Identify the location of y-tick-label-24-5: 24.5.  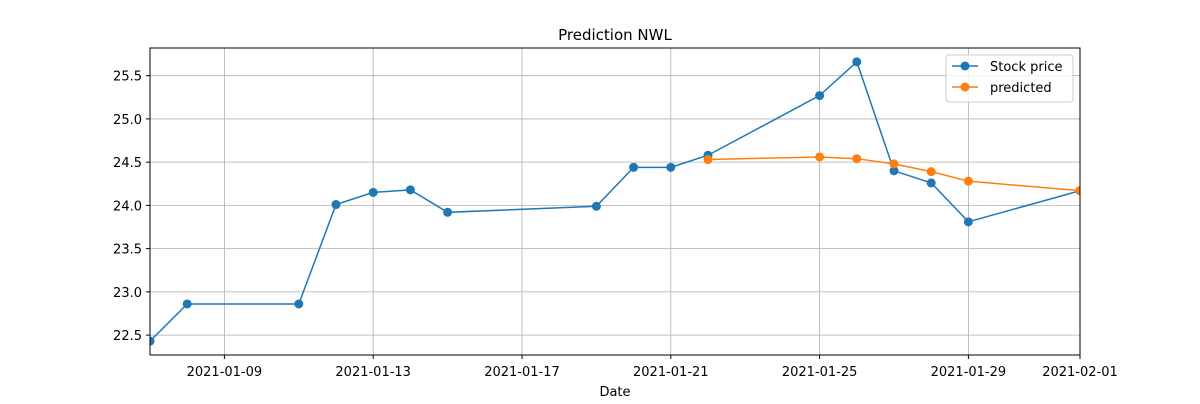
(127, 163).